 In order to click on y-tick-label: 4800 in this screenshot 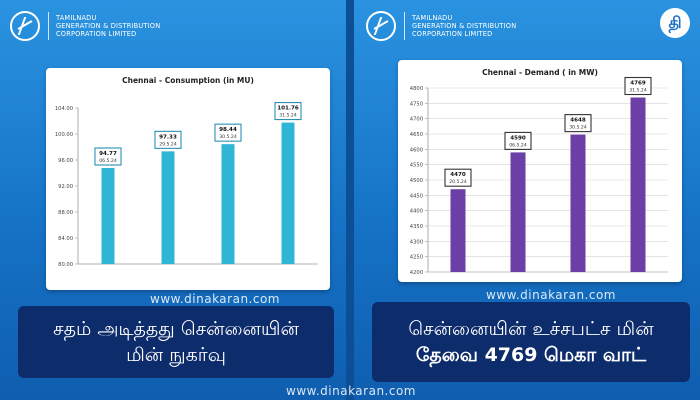, I will do `click(416, 89)`.